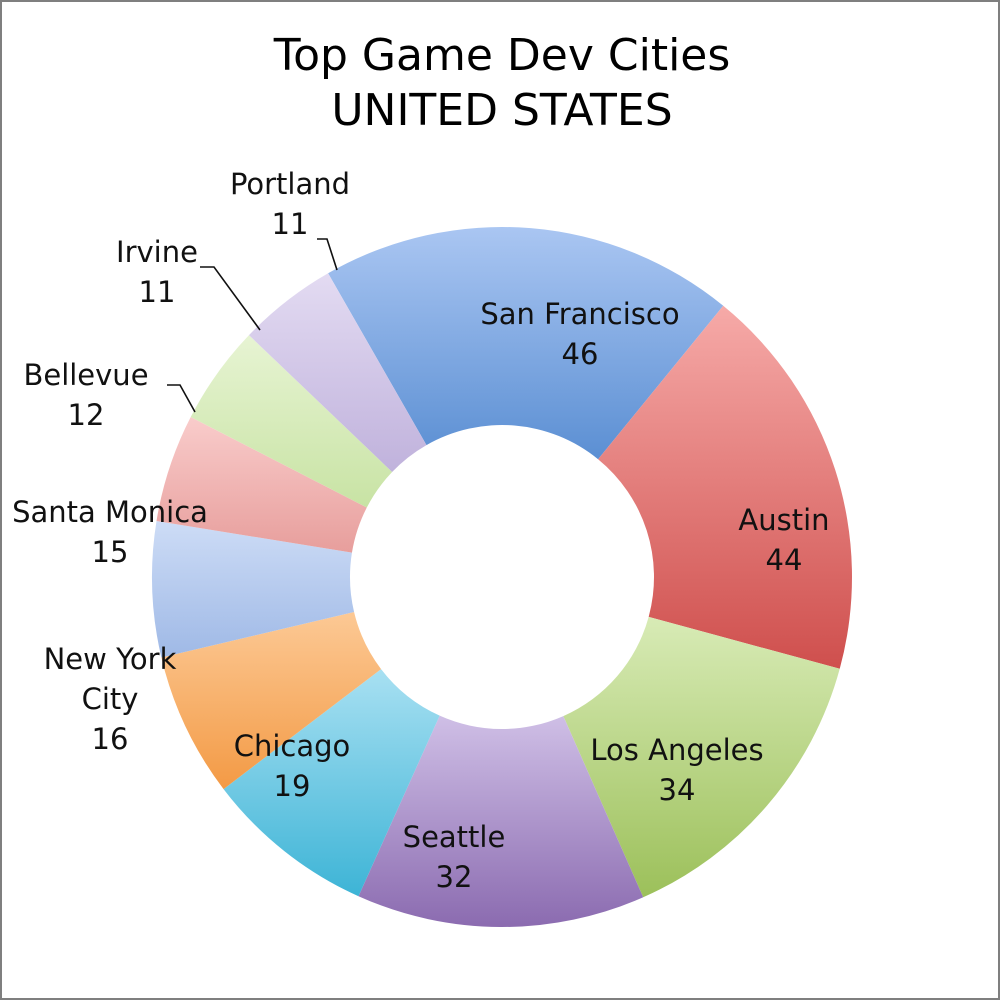 Image resolution: width=1000 pixels, height=1002 pixels. I want to click on label-austin: Austin 44, so click(783, 540).